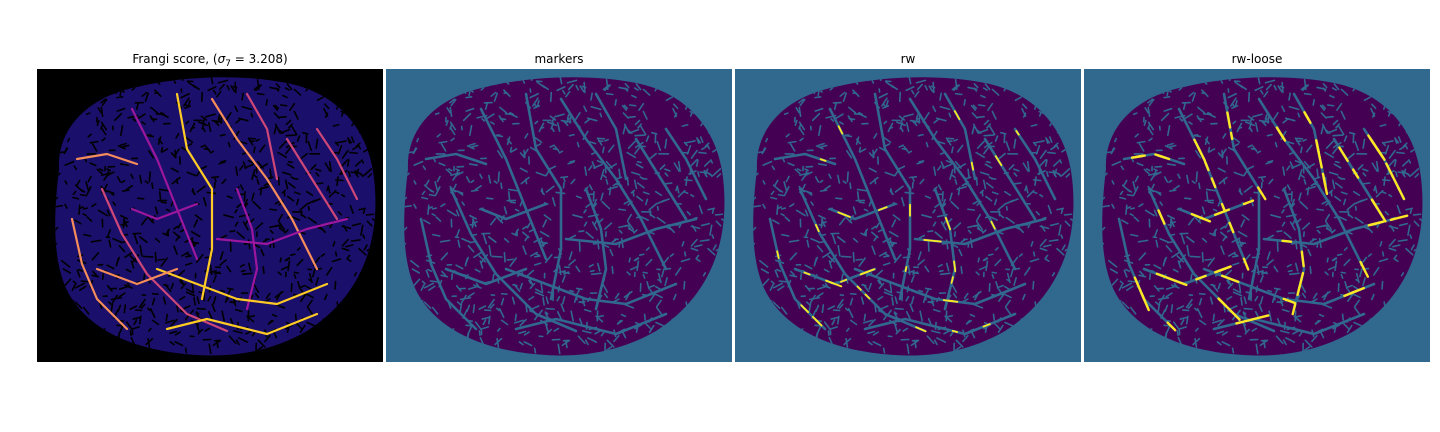 The width and height of the screenshot is (1440, 432). Describe the element at coordinates (259, 59) in the screenshot. I see `frangi-title-suffix: = 3.208)` at that location.